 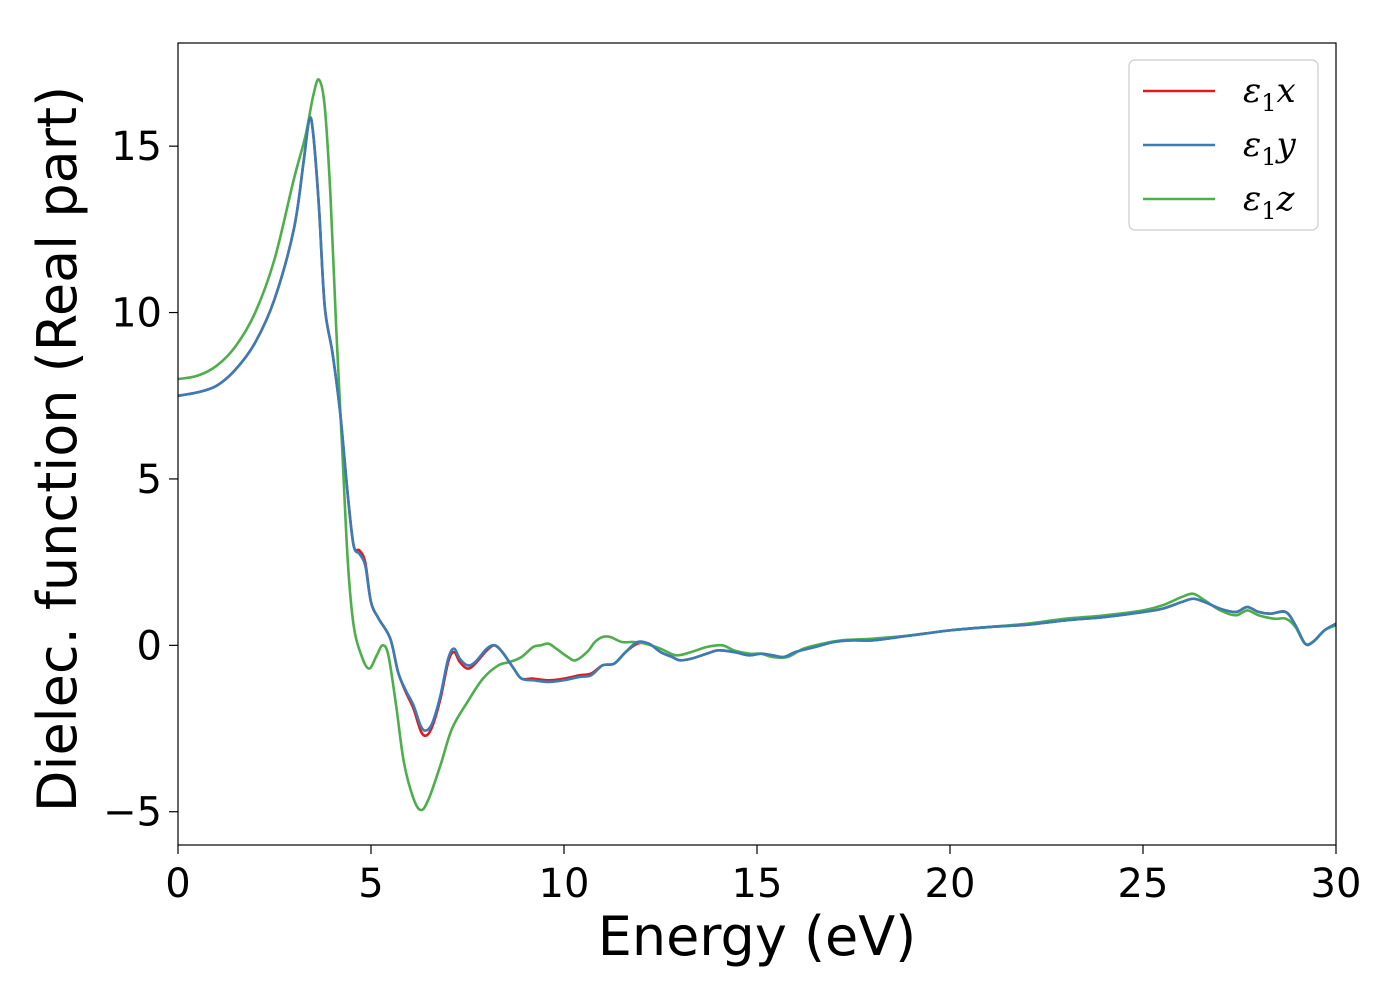 I want to click on x-tick-label: 15, so click(x=757, y=884).